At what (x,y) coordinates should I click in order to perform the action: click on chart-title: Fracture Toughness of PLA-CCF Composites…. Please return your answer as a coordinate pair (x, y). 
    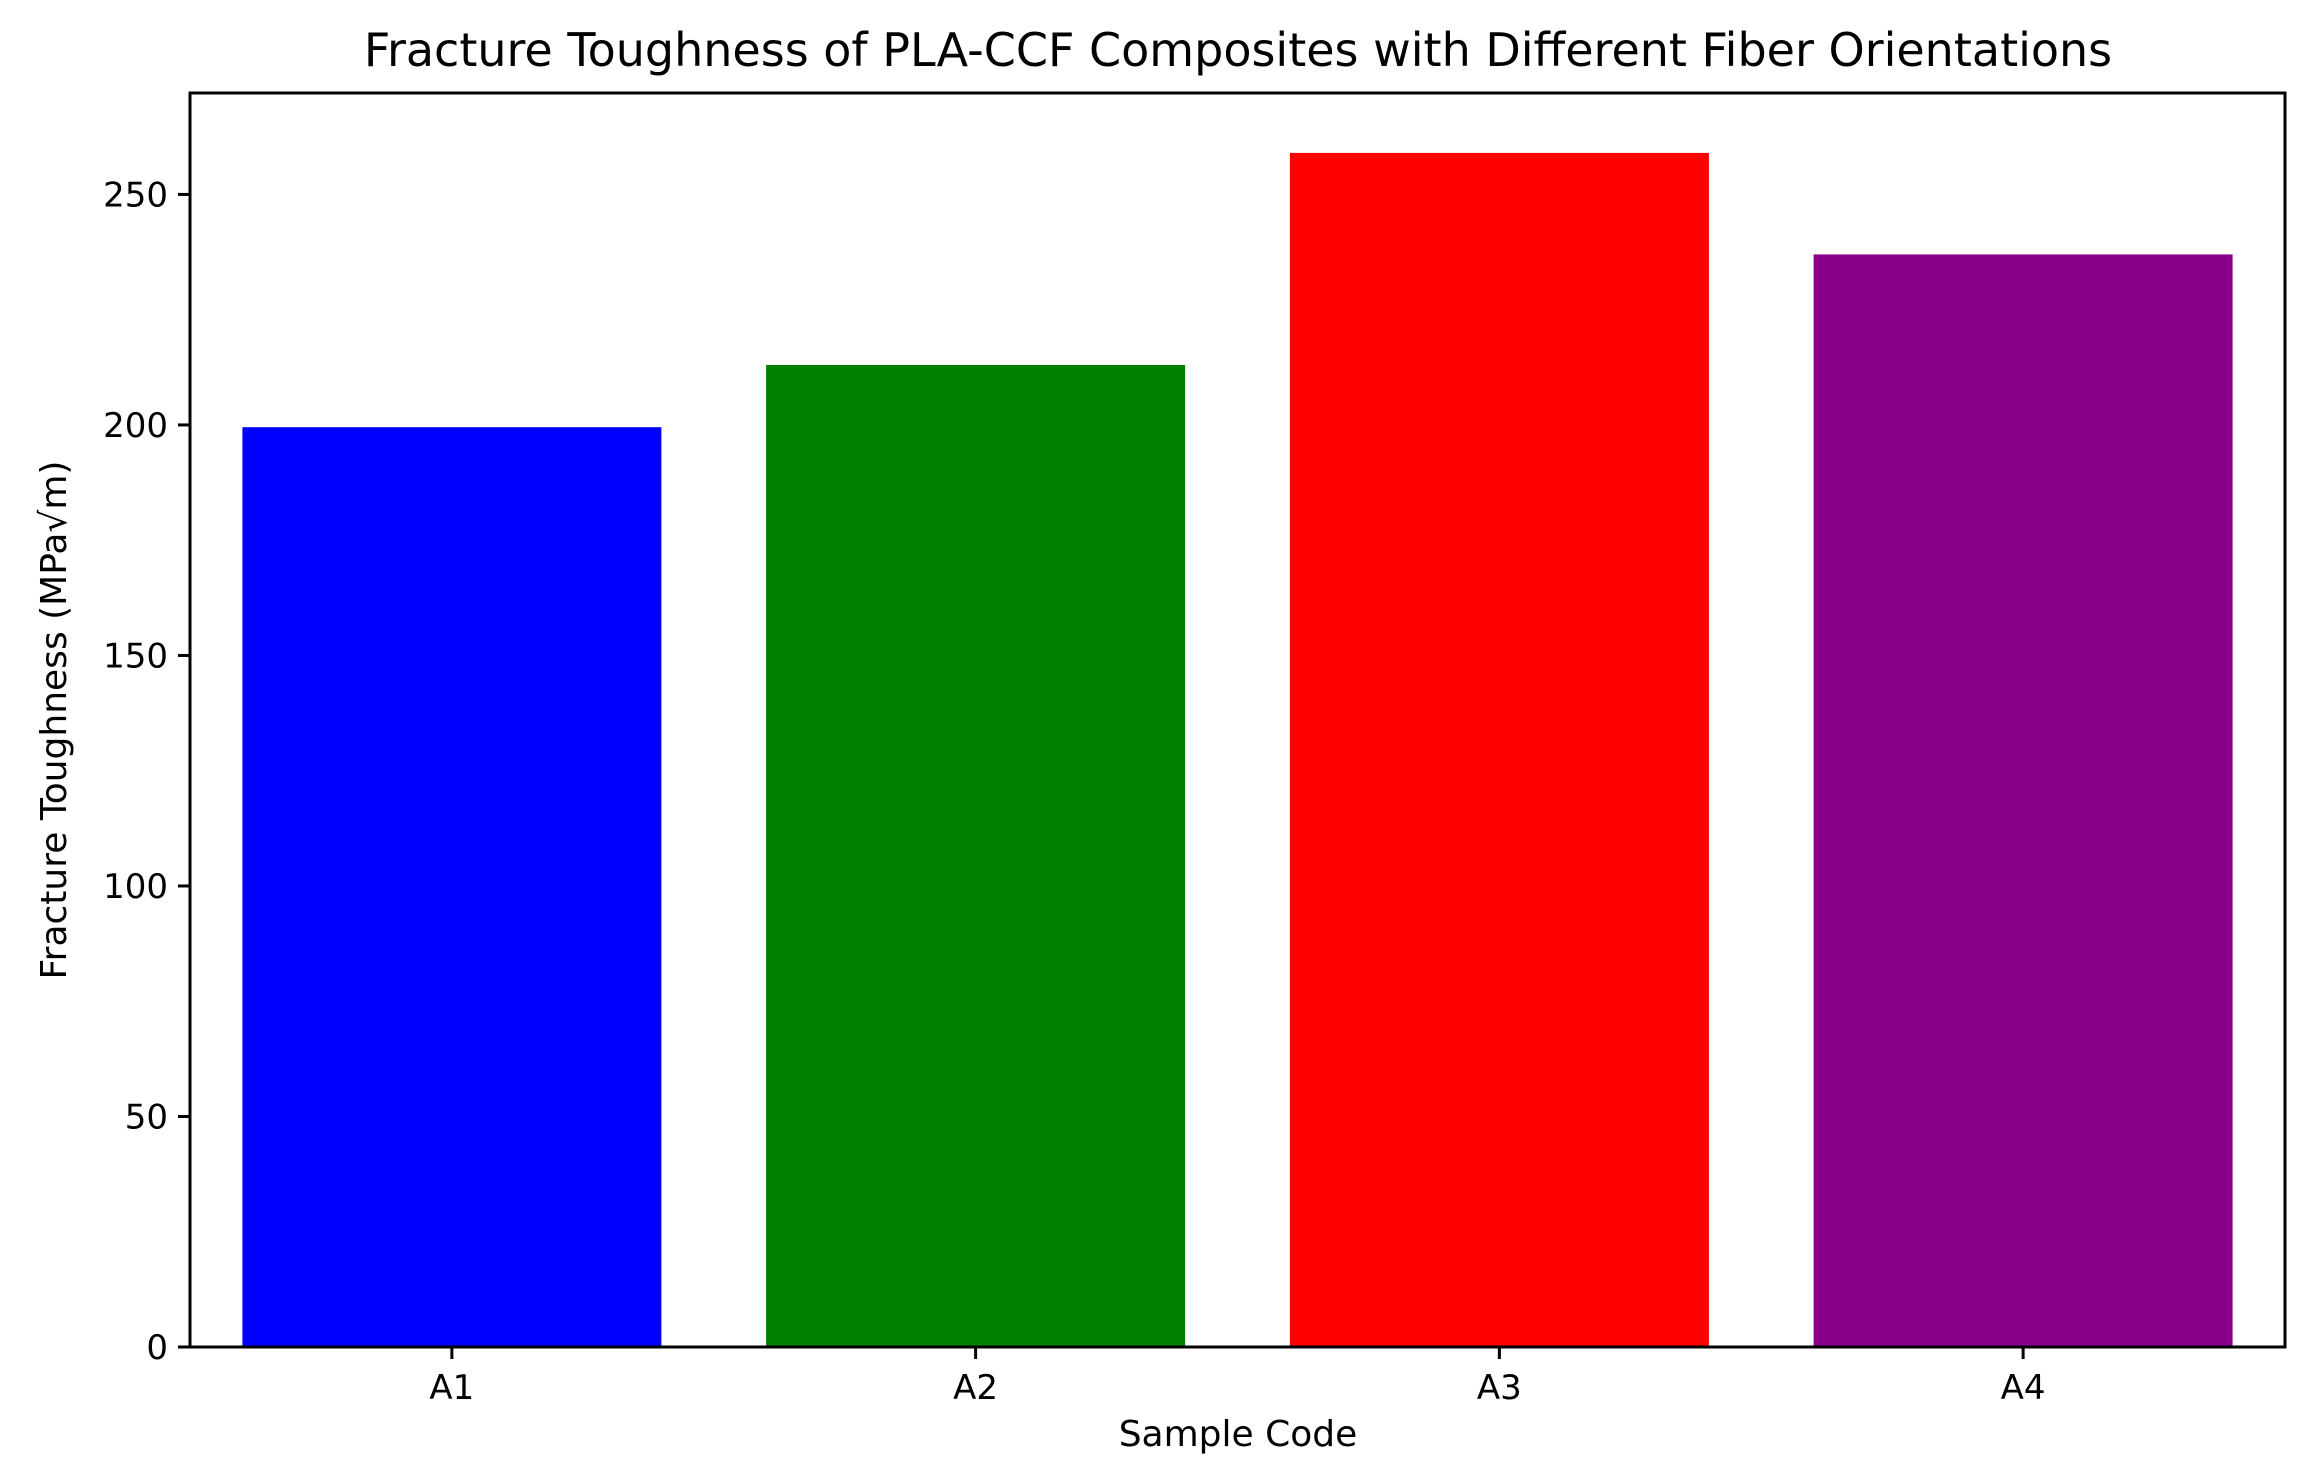
    Looking at the image, I should click on (1238, 50).